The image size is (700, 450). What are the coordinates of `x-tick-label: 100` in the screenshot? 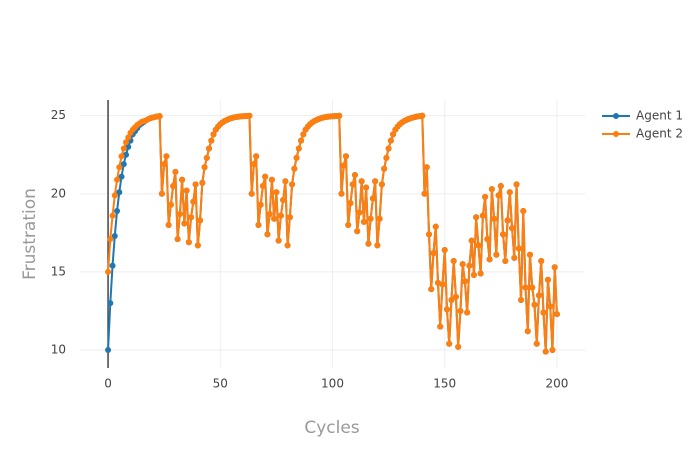 It's located at (332, 384).